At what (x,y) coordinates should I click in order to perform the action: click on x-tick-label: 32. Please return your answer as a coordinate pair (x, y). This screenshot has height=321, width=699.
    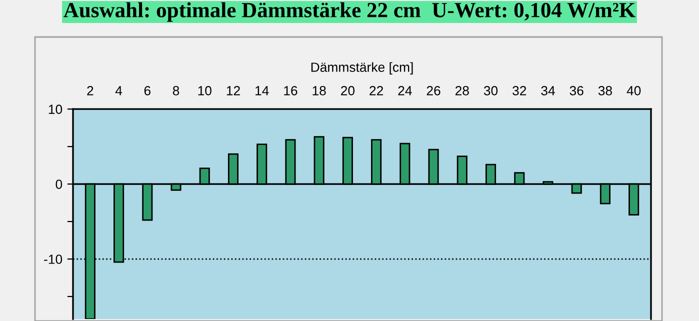
    Looking at the image, I should click on (519, 91).